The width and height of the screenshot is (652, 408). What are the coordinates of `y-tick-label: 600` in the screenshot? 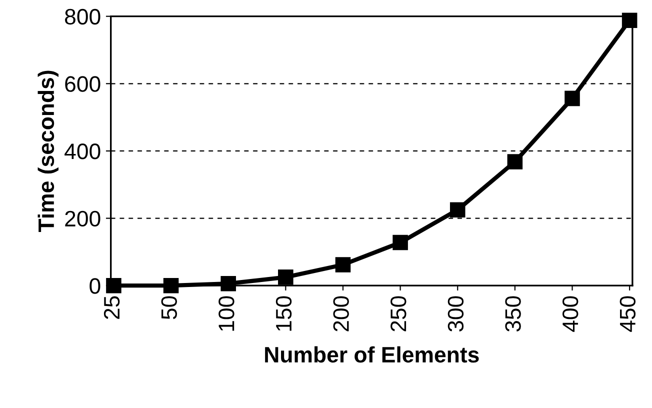 It's located at (82, 84).